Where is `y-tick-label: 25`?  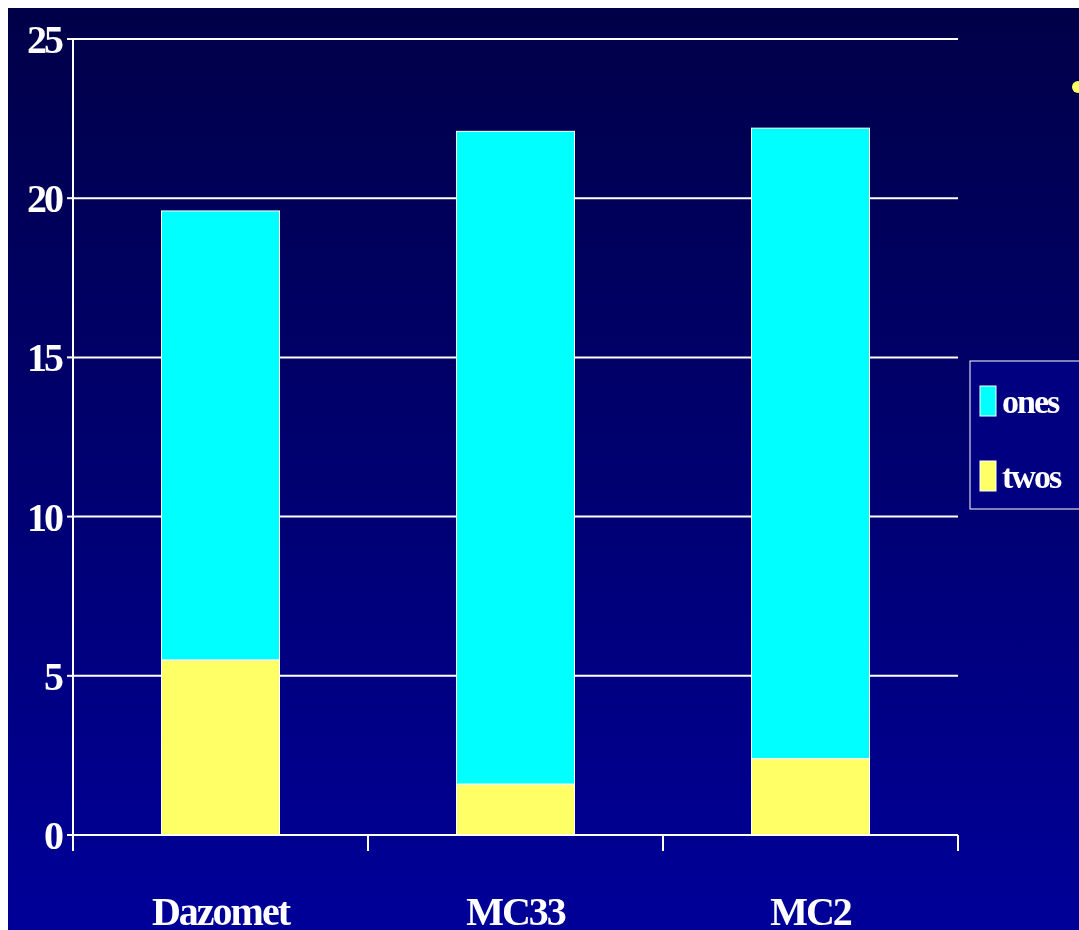
y-tick-label: 25 is located at coordinates (45, 39).